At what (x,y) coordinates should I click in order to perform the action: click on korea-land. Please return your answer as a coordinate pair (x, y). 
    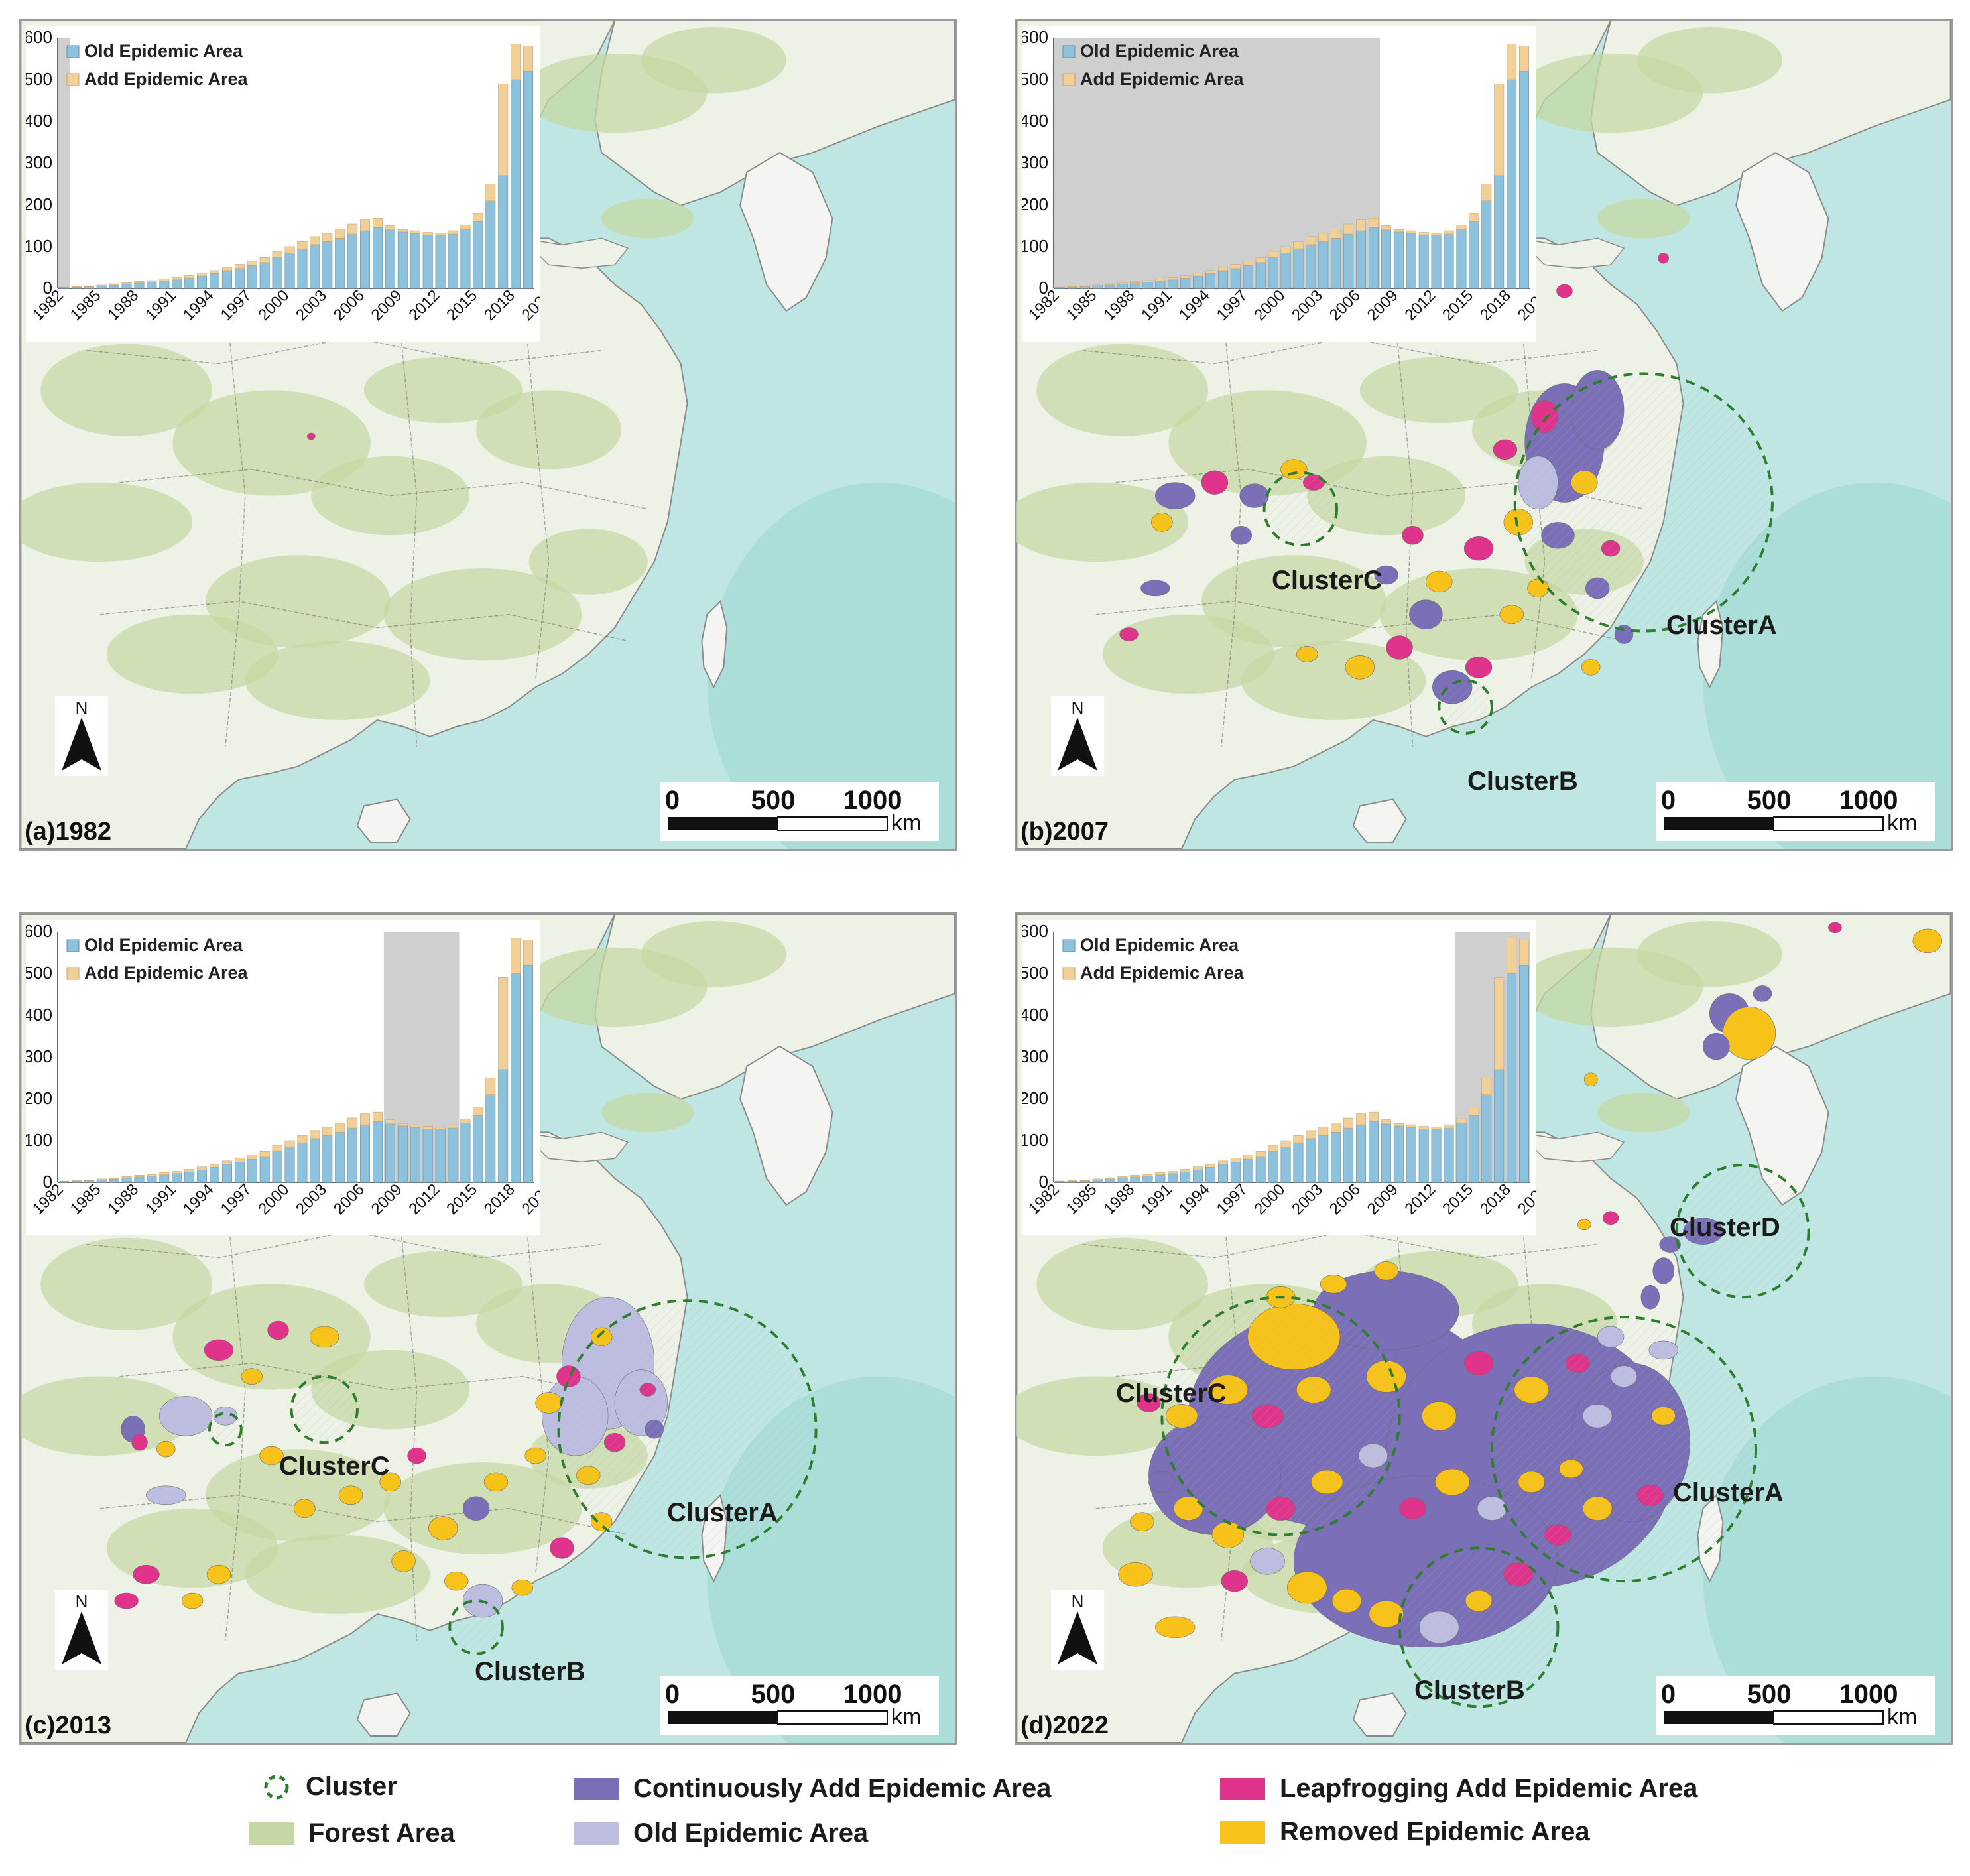
    Looking at the image, I should click on (786, 1125).